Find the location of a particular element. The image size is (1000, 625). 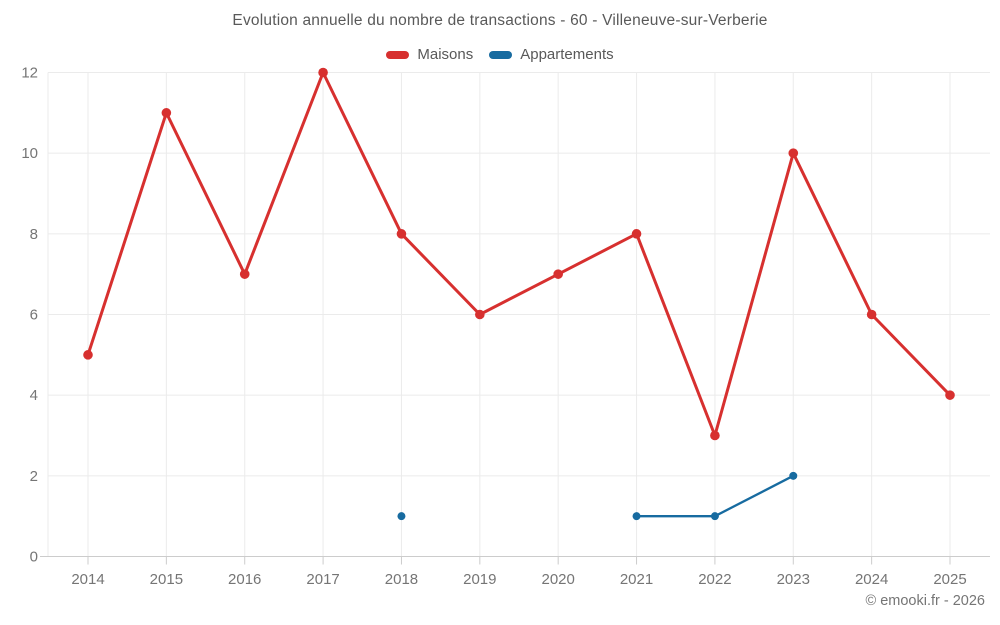

x-tick-label: 2016 is located at coordinates (244, 579).